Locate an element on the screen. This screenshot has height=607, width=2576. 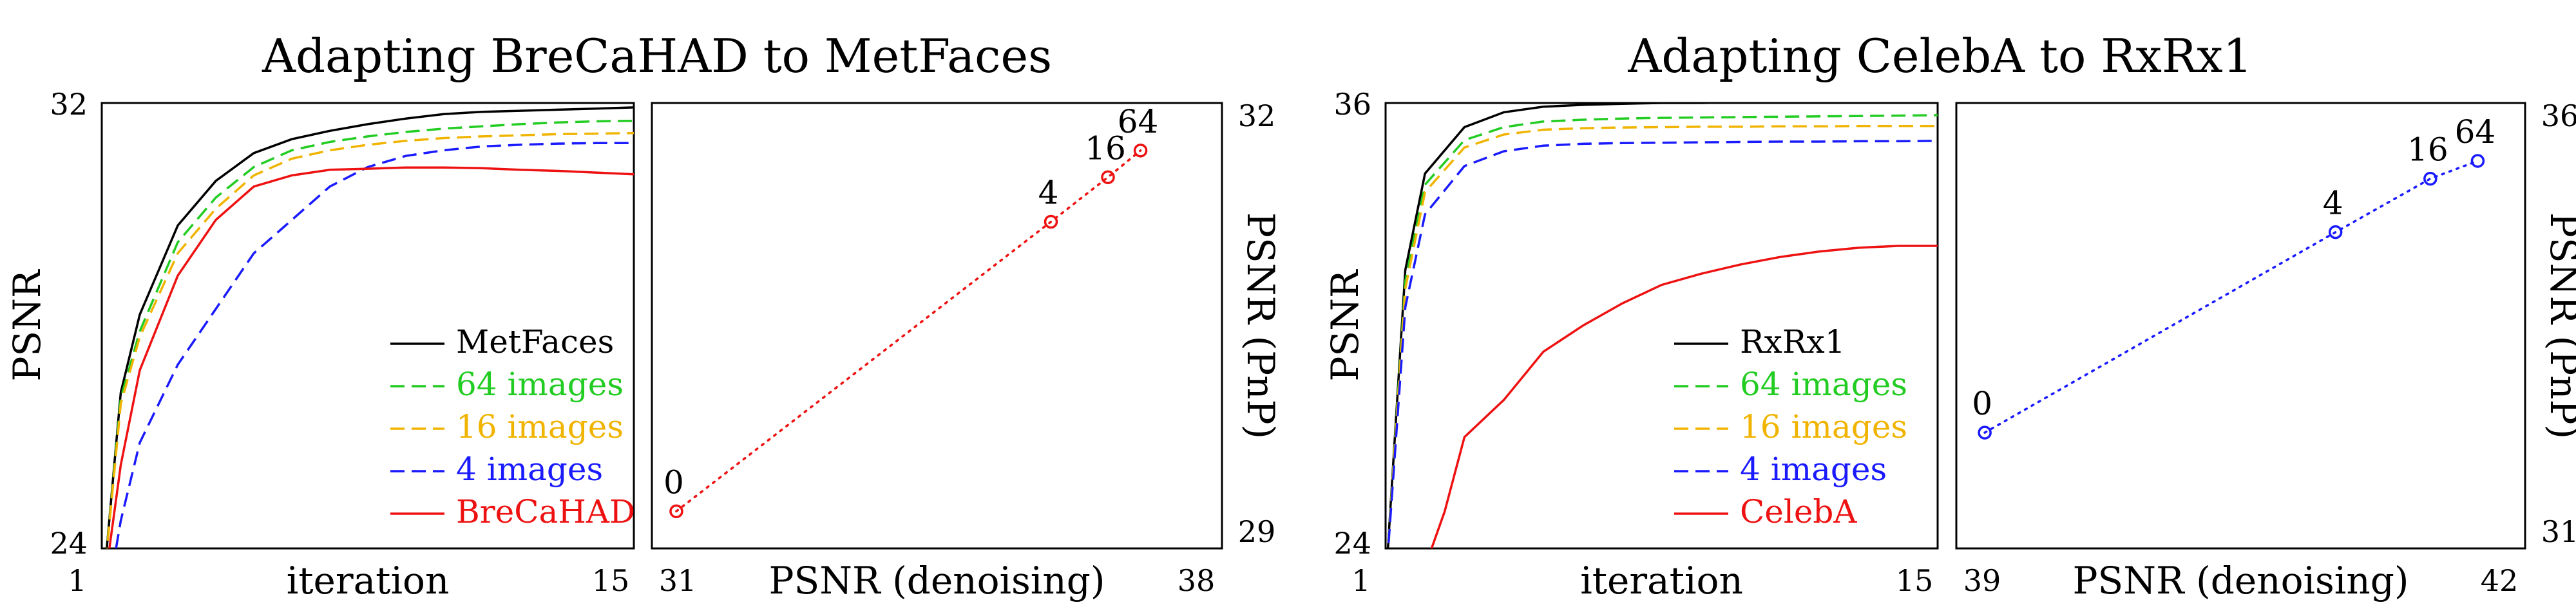
legend: RxRx1 64 images 16 images 4 images CelebA is located at coordinates (1790, 426).